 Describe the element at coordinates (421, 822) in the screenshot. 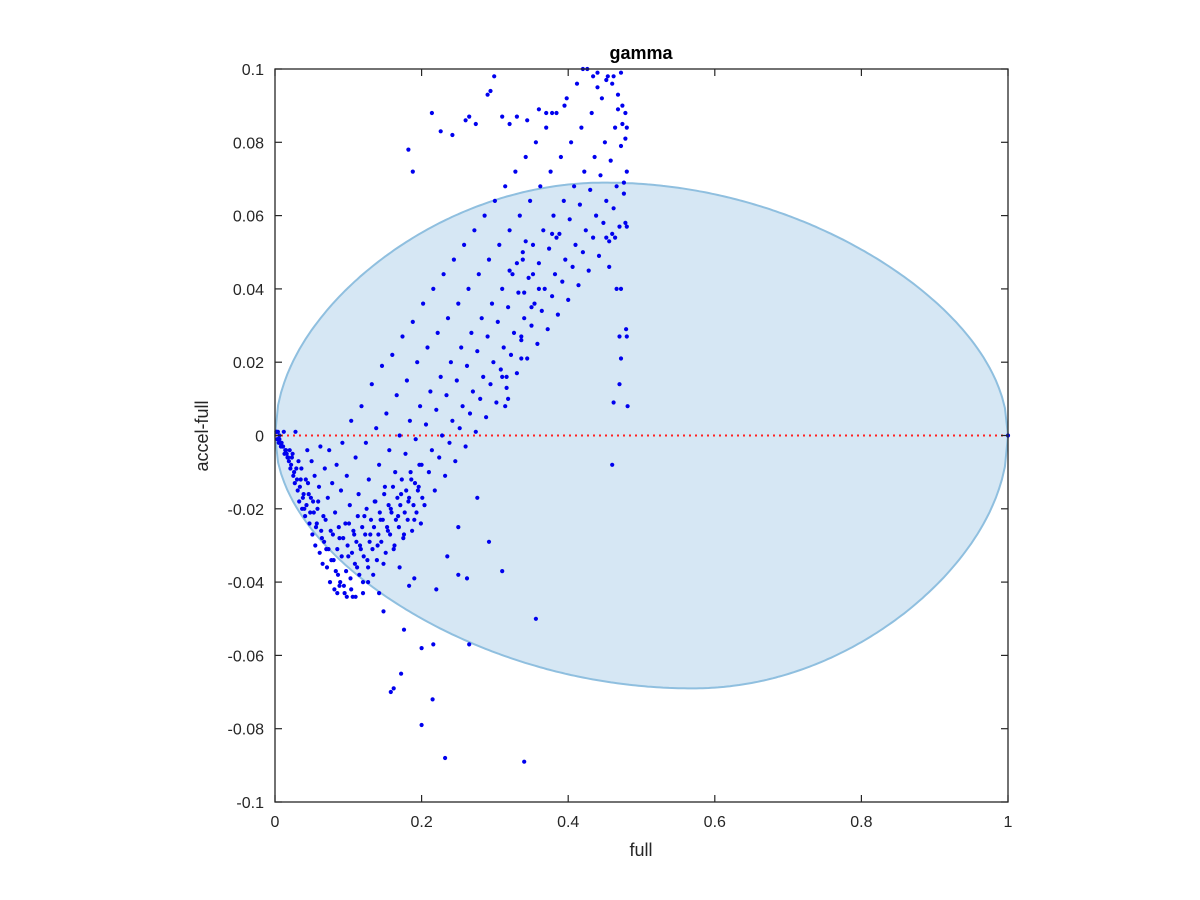

I see `x-tick-label: 0.2` at that location.